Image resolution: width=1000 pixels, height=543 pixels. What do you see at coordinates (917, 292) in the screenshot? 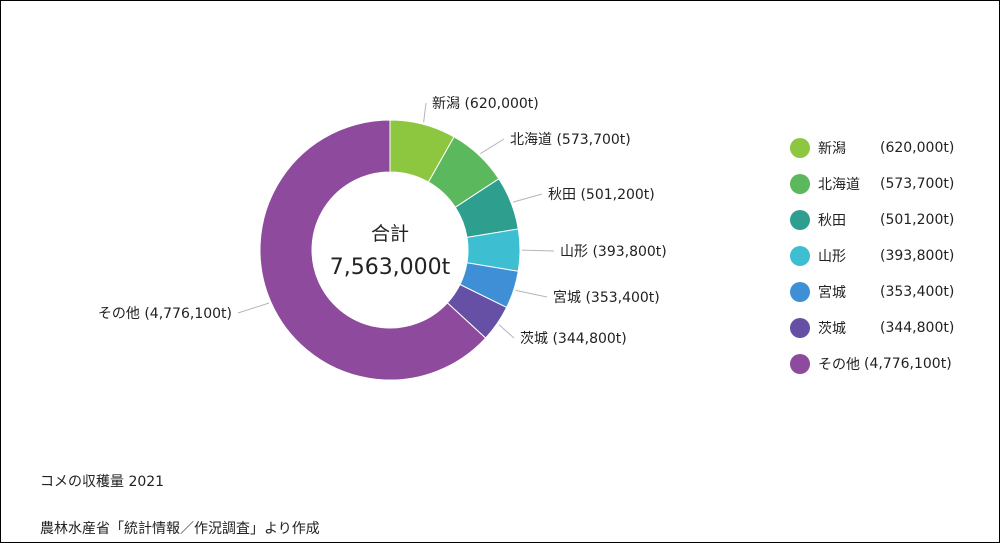
I see `legend-value: (353,400t)` at bounding box center [917, 292].